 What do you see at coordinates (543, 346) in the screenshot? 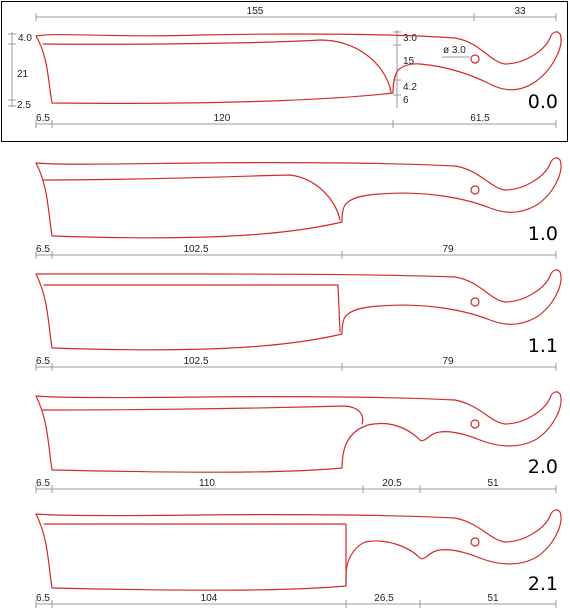
I see `version-label: 1.1` at bounding box center [543, 346].